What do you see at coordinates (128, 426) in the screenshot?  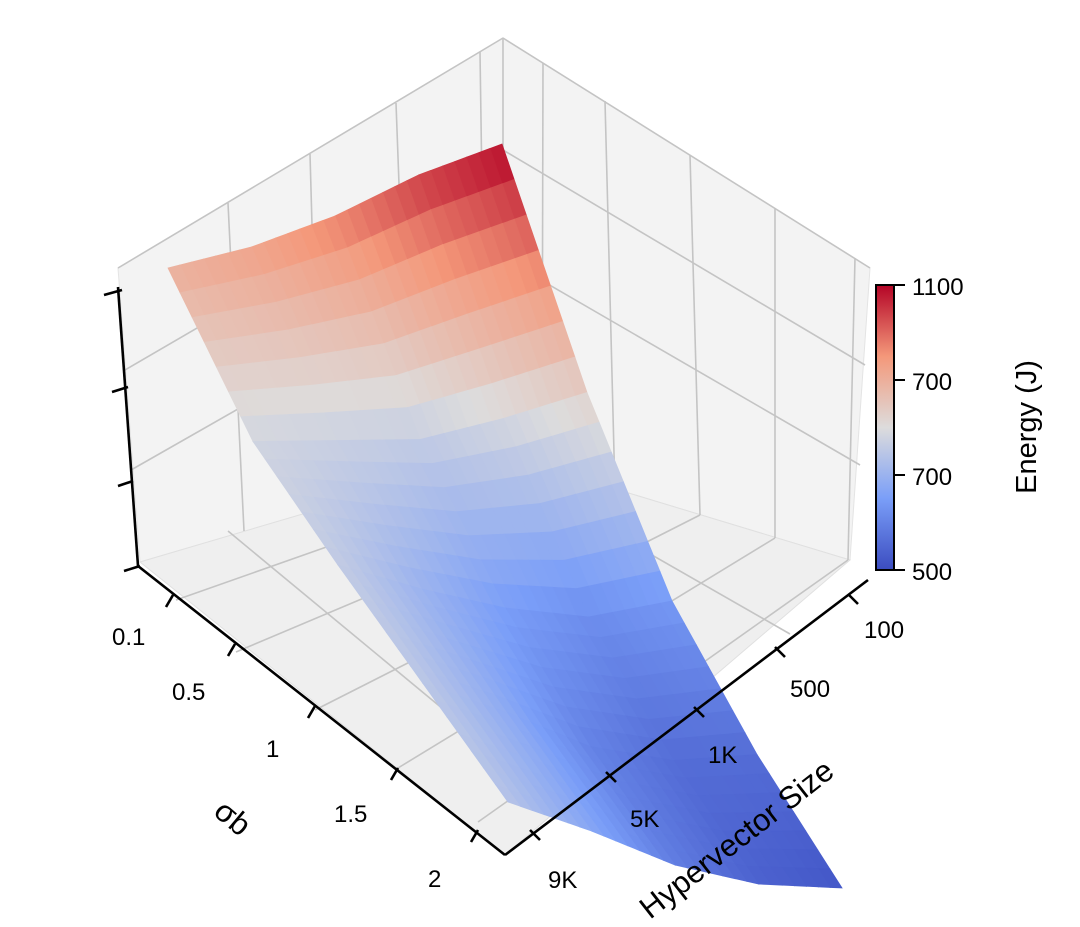 I see `z-axis-line` at bounding box center [128, 426].